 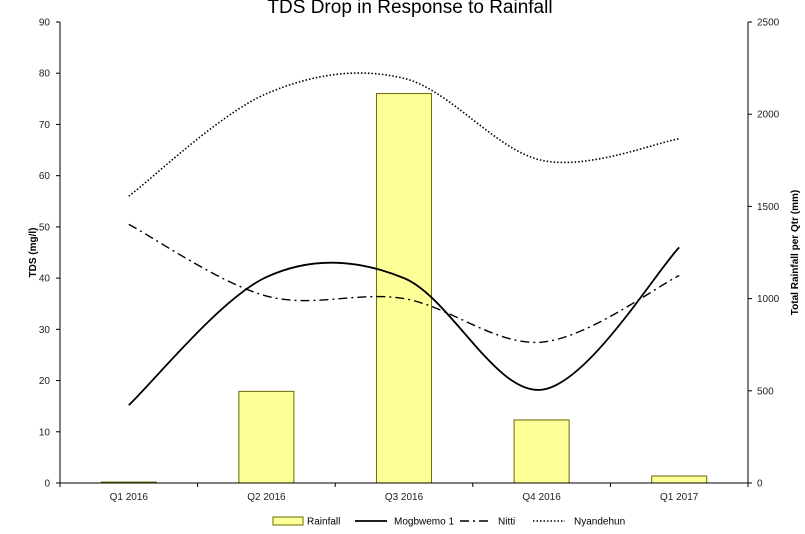 I want to click on y2-tick-label: 2500, so click(x=768, y=23).